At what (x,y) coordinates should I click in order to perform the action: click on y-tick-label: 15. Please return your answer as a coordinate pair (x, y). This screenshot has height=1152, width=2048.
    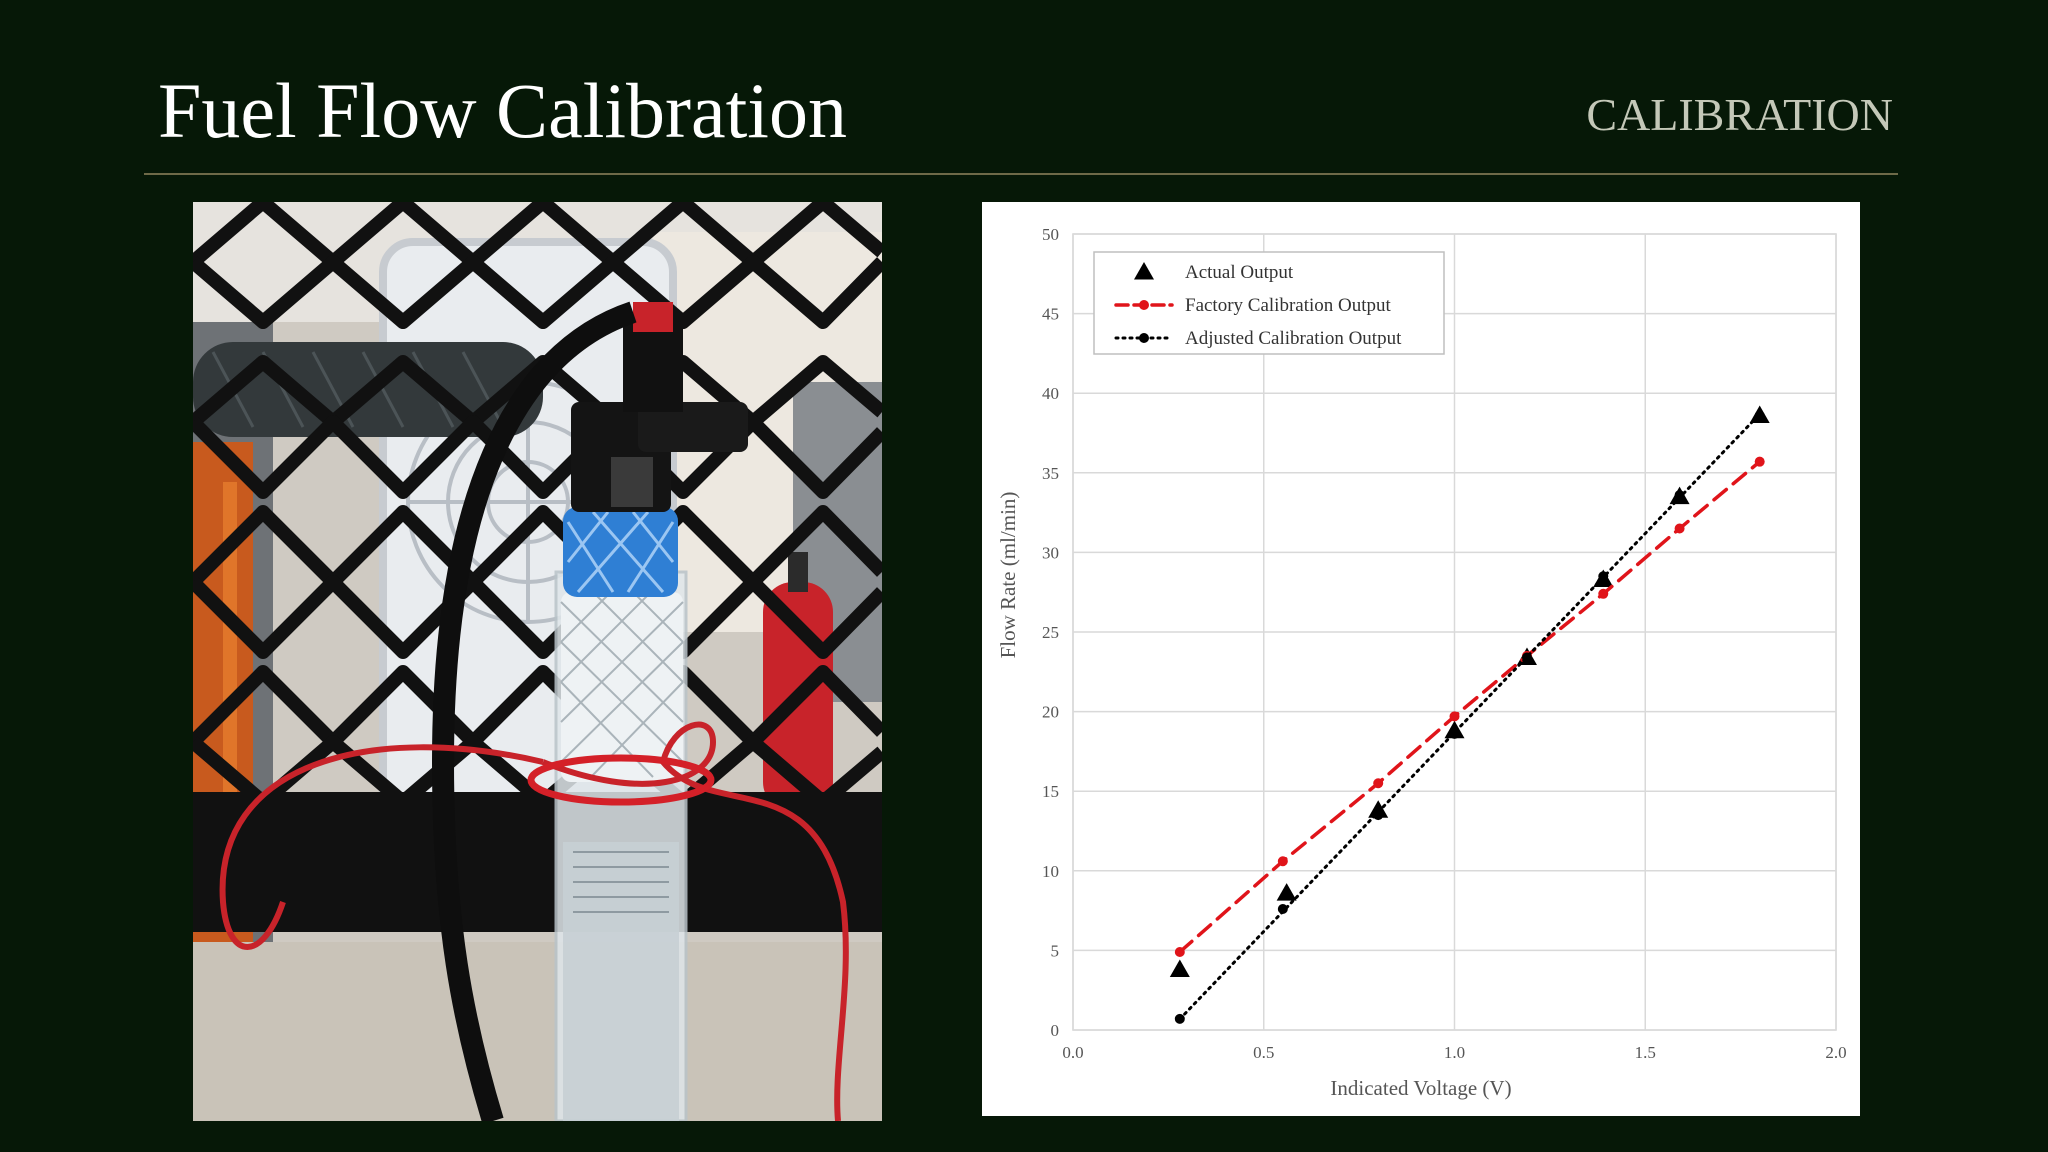
    Looking at the image, I should click on (1050, 791).